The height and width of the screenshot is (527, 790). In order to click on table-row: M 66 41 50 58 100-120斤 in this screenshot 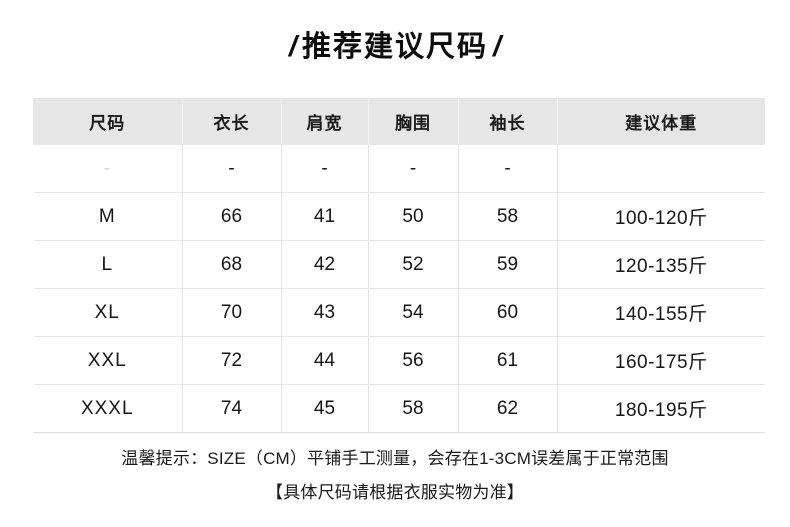, I will do `click(399, 216)`.